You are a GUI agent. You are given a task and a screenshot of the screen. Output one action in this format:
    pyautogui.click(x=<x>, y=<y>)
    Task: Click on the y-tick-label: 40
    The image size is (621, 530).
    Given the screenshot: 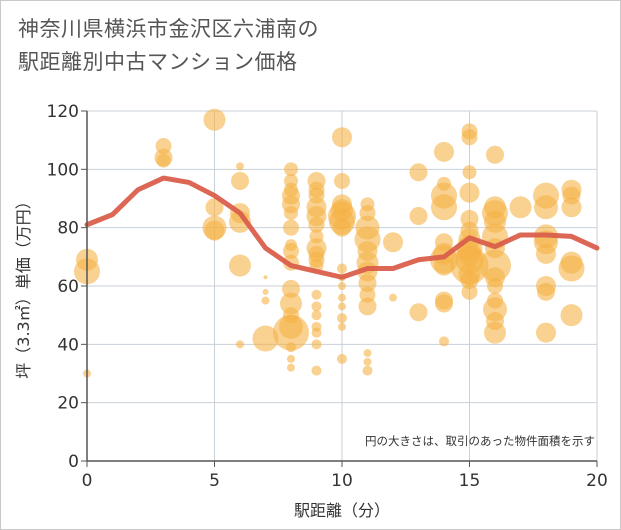 What is the action you would take?
    pyautogui.click(x=68, y=345)
    